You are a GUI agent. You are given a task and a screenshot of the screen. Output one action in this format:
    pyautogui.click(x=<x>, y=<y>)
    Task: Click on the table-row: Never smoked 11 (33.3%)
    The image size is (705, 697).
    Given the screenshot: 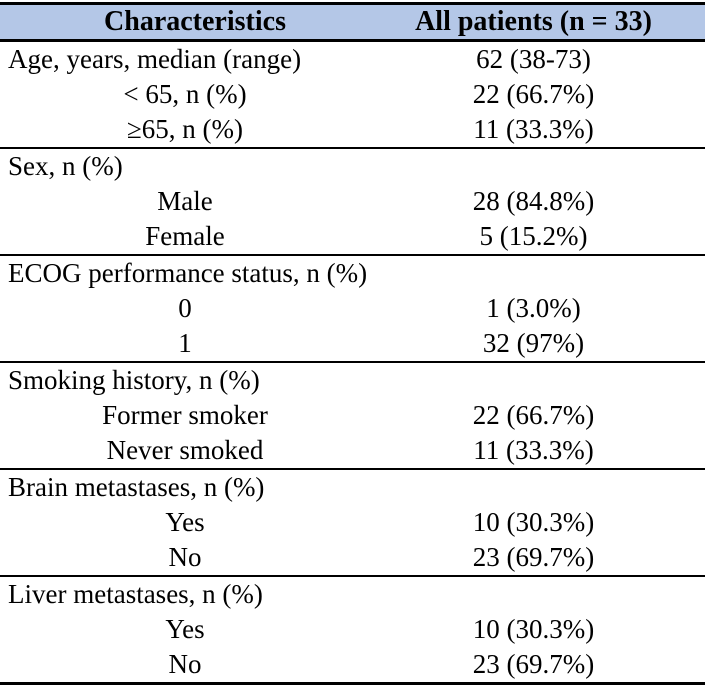 What is the action you would take?
    pyautogui.click(x=352, y=451)
    